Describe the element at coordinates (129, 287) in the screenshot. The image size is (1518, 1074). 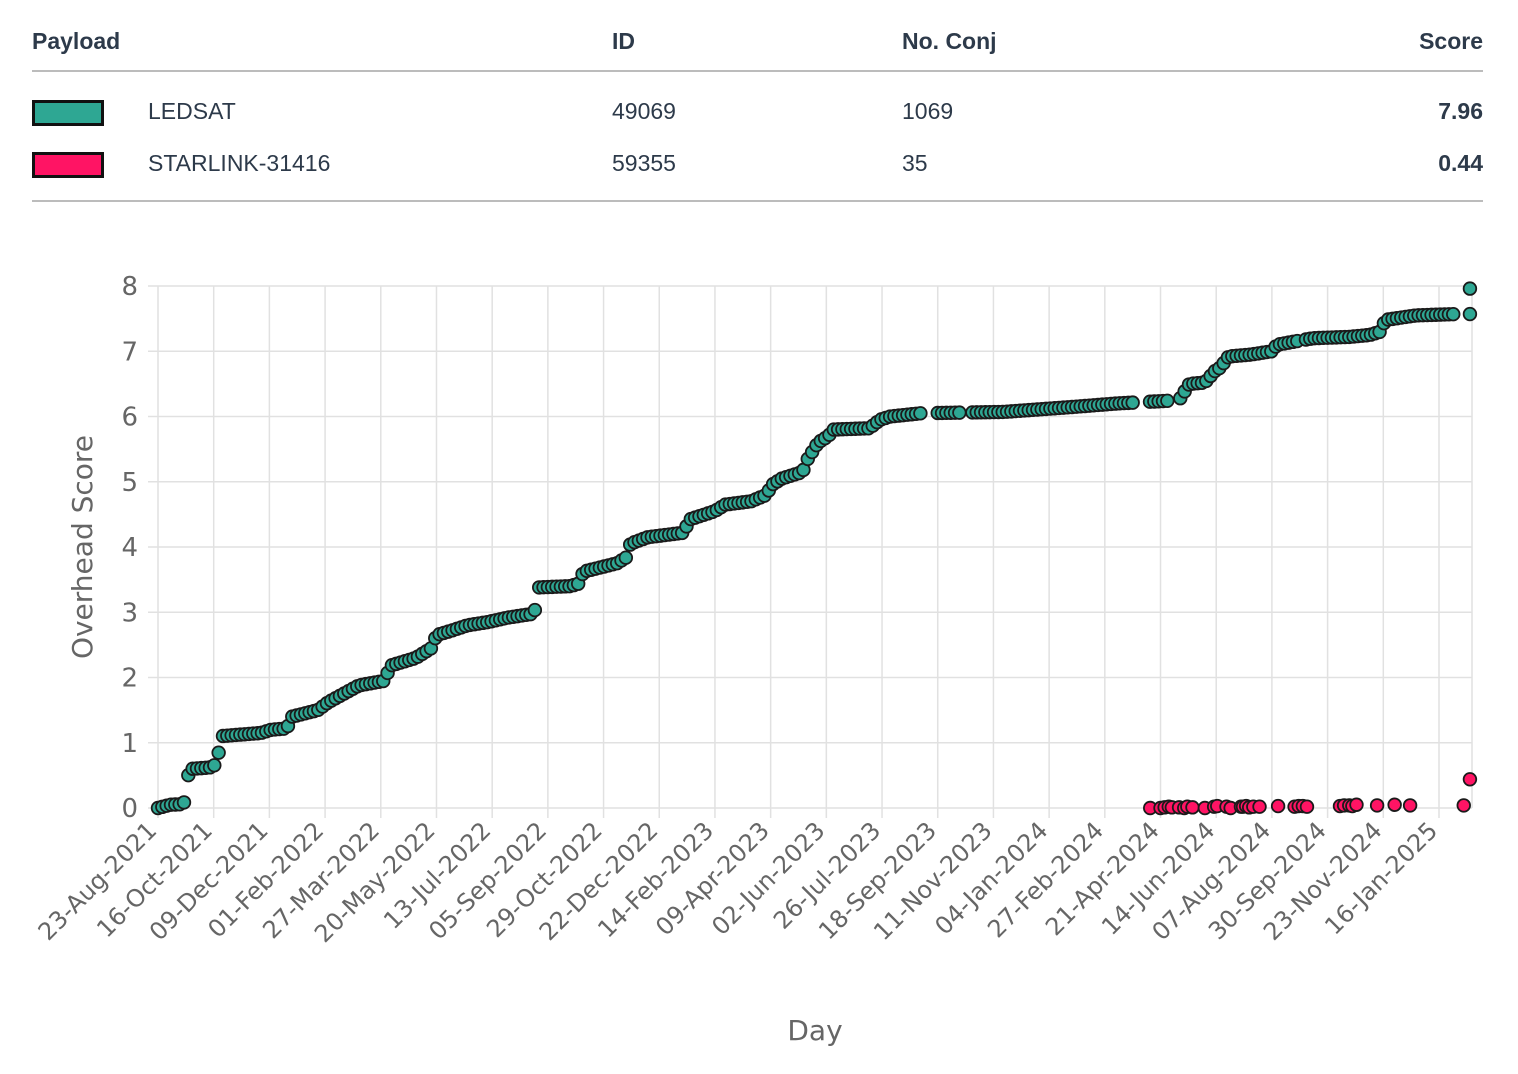
I see `y-tick-label: 8` at that location.